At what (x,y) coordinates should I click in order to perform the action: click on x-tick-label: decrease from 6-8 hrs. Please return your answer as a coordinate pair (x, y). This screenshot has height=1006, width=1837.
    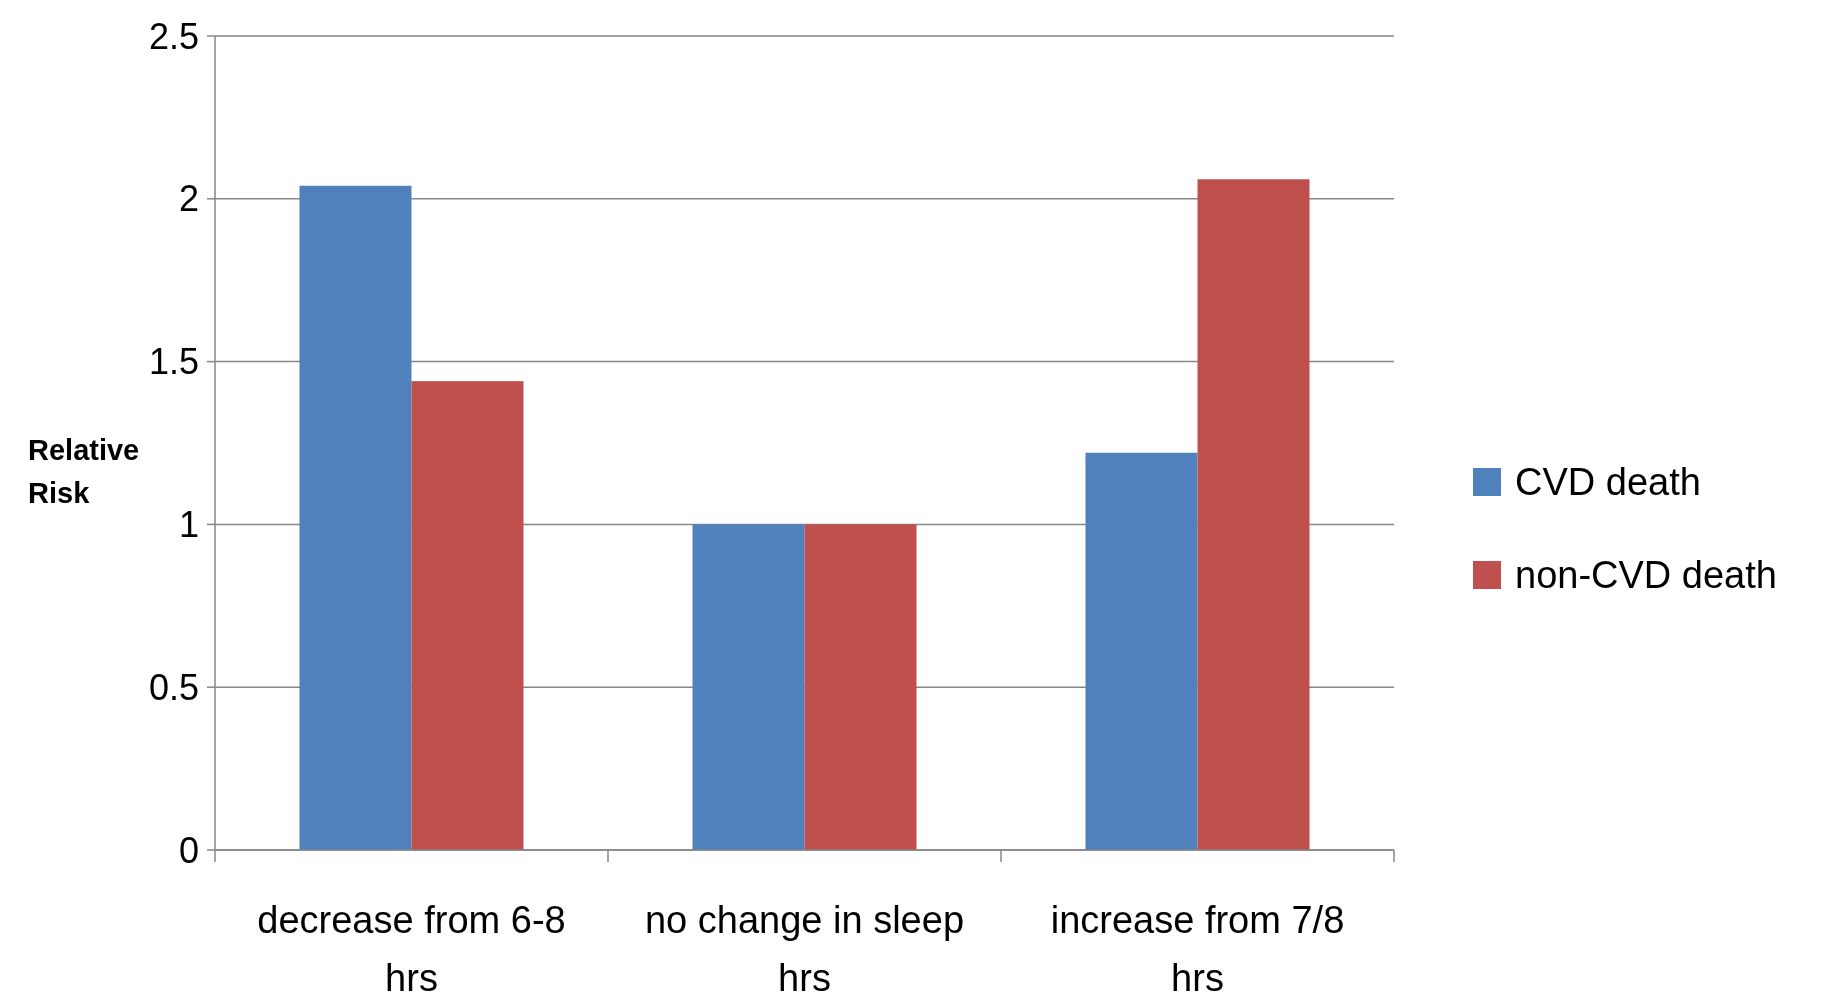
    Looking at the image, I should click on (411, 949).